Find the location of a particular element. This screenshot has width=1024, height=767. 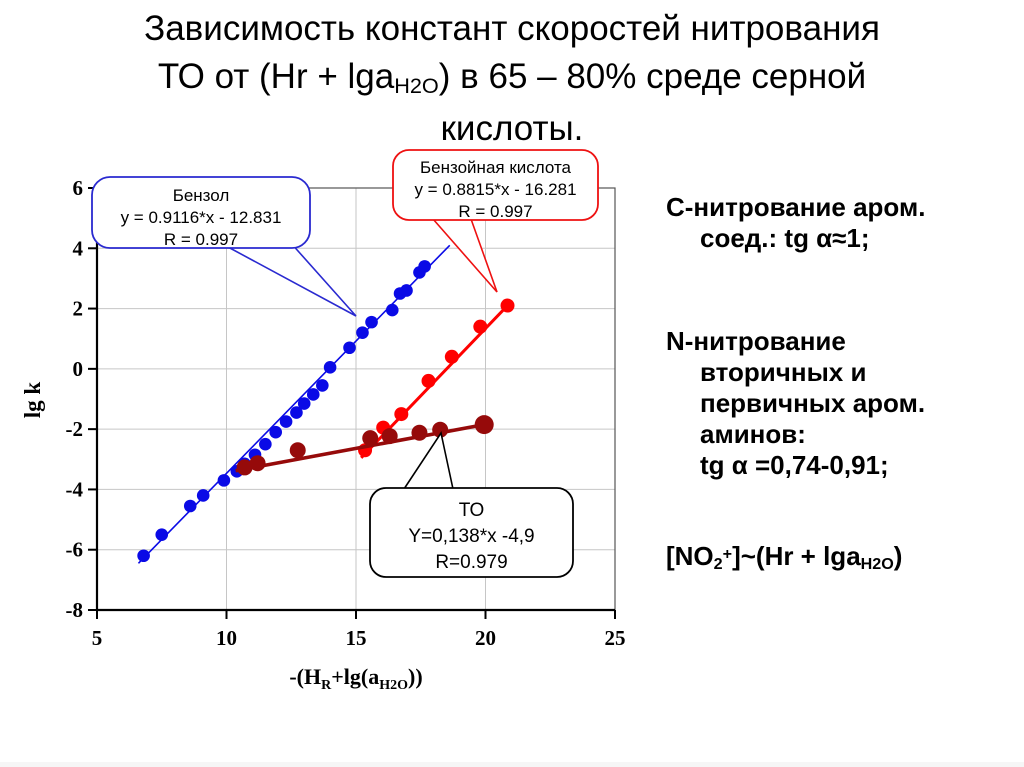

note-line: [NO2+]~(Hr + lgaH2O) is located at coordinates (842, 558).